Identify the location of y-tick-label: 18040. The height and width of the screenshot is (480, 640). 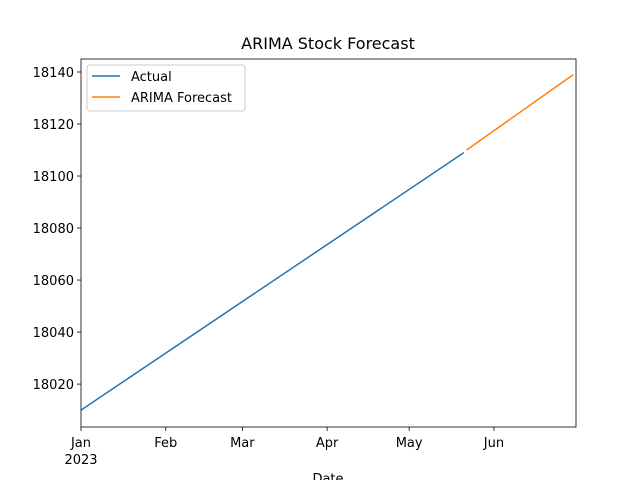
(53, 333).